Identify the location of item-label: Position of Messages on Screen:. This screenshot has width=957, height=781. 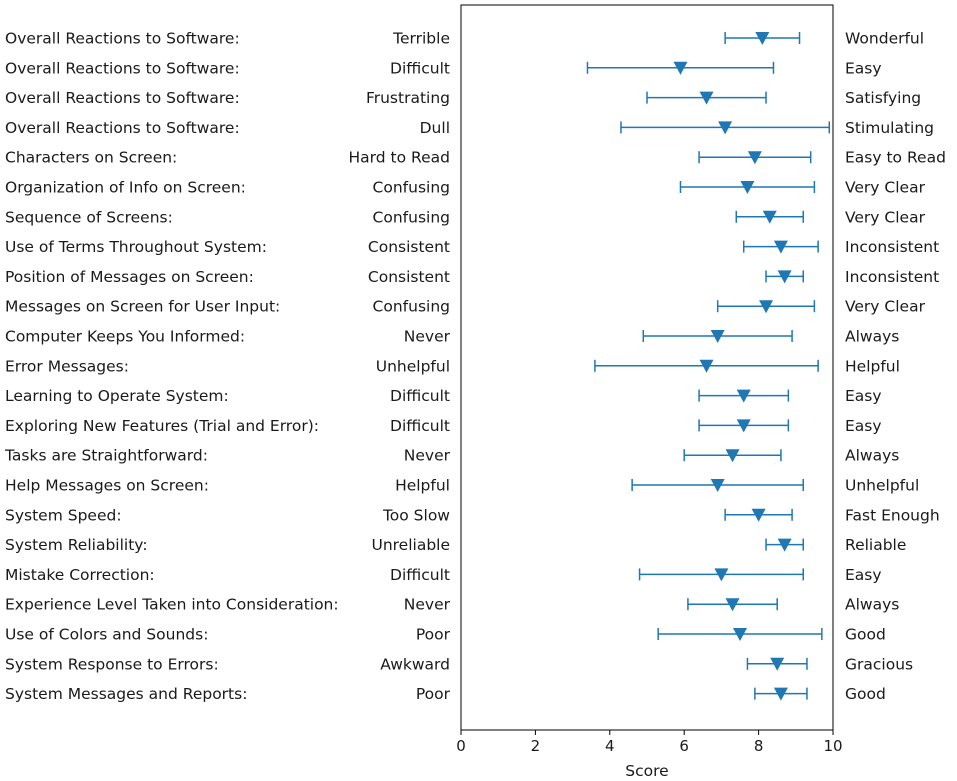
(129, 277).